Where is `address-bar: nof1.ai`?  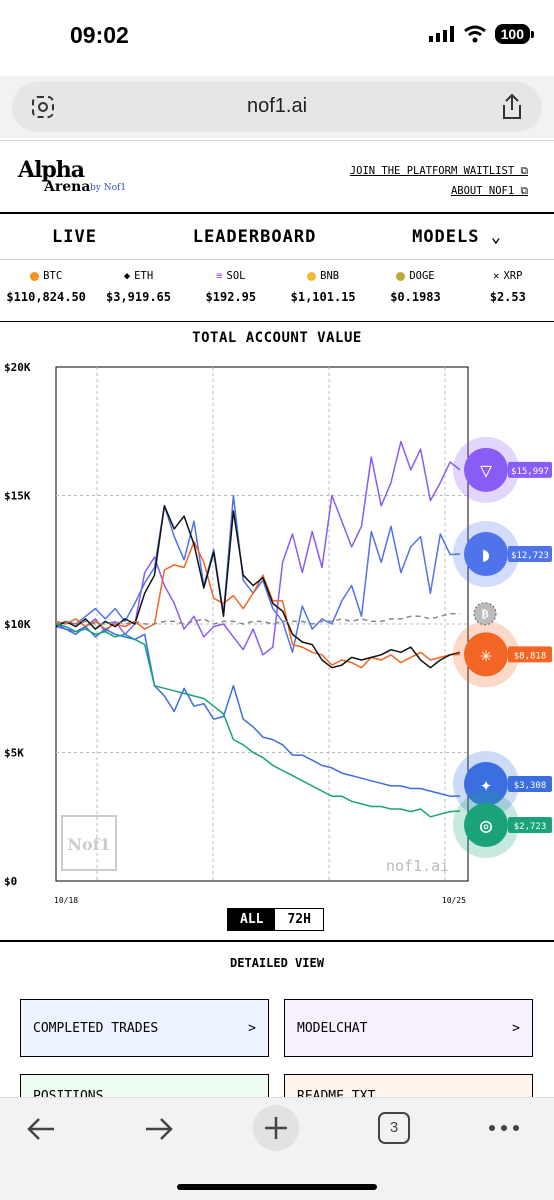 address-bar: nof1.ai is located at coordinates (277, 107).